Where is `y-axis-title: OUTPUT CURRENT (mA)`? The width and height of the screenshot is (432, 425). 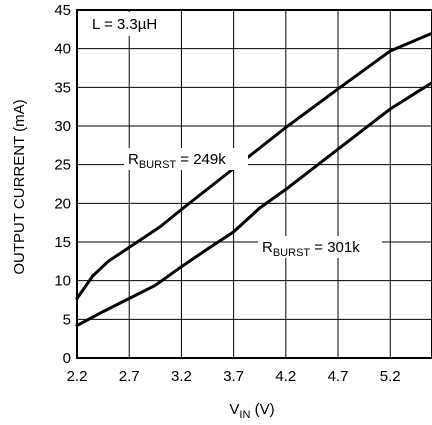
y-axis-title: OUTPUT CURRENT (mA) is located at coordinates (19, 186).